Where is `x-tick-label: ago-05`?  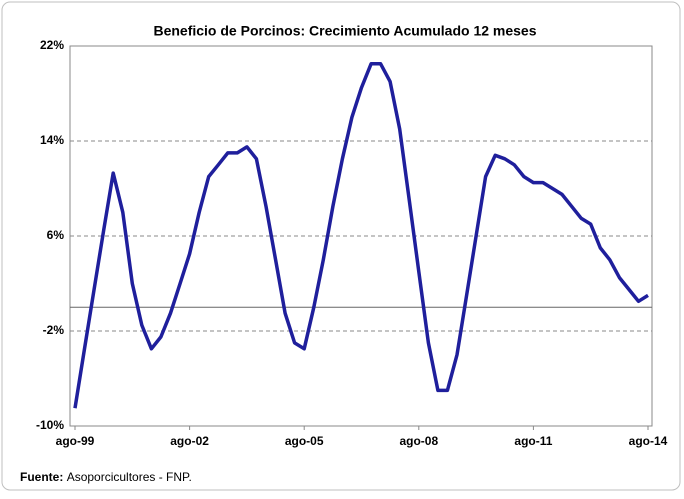
x-tick-label: ago-05 is located at coordinates (304, 441).